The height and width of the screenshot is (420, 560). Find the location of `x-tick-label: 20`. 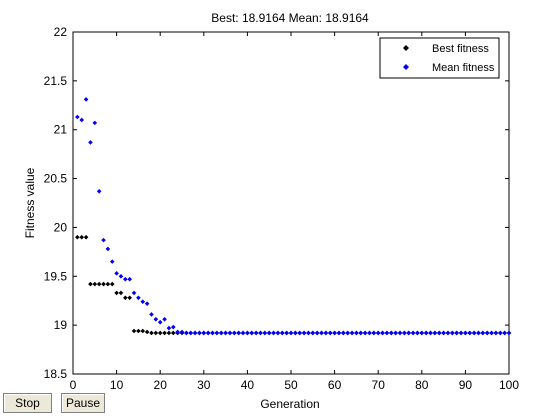

x-tick-label: 20 is located at coordinates (161, 385).